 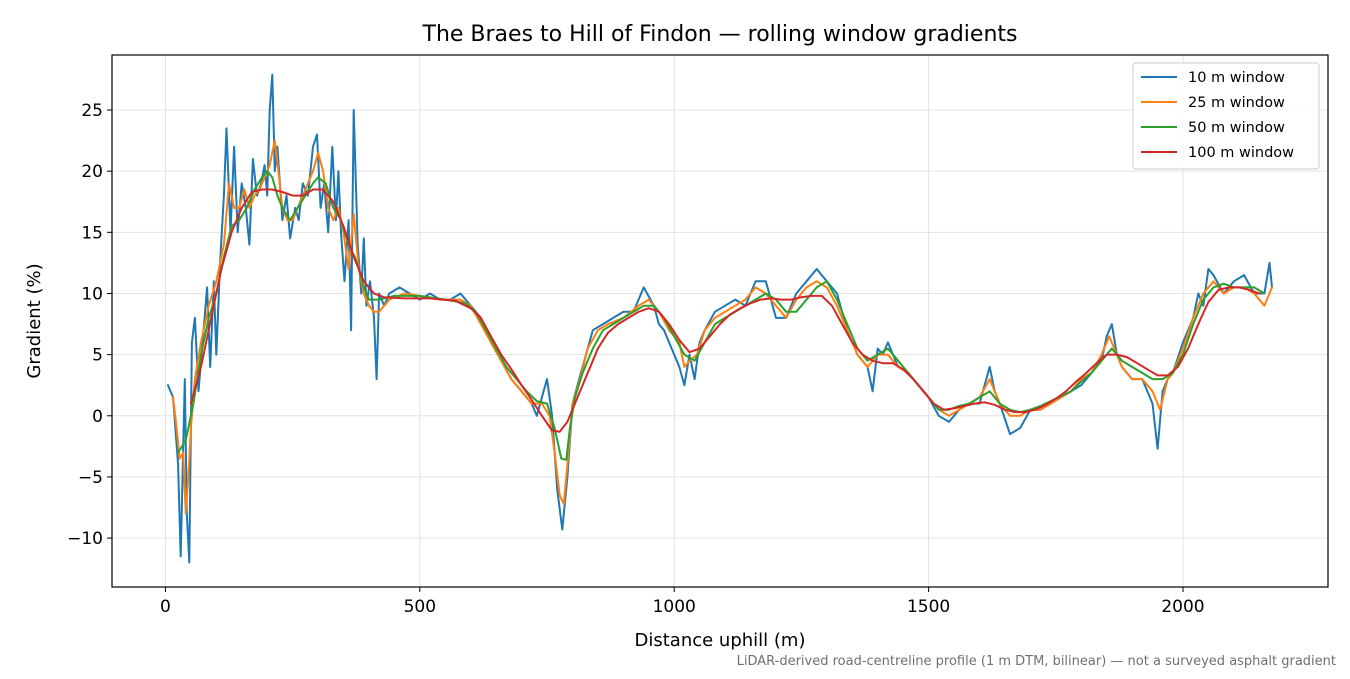 What do you see at coordinates (720, 640) in the screenshot?
I see `x-axis-label: Distance uphill (m)` at bounding box center [720, 640].